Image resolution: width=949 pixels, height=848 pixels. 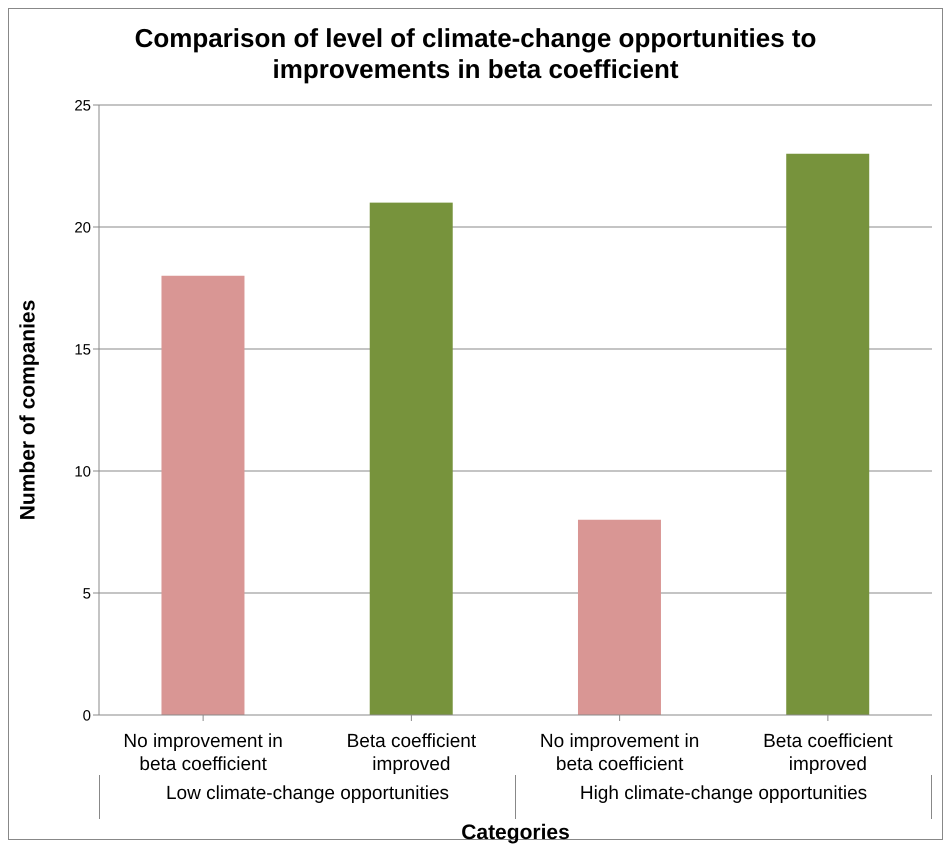 What do you see at coordinates (82, 227) in the screenshot?
I see `y-tick-label: 20` at bounding box center [82, 227].